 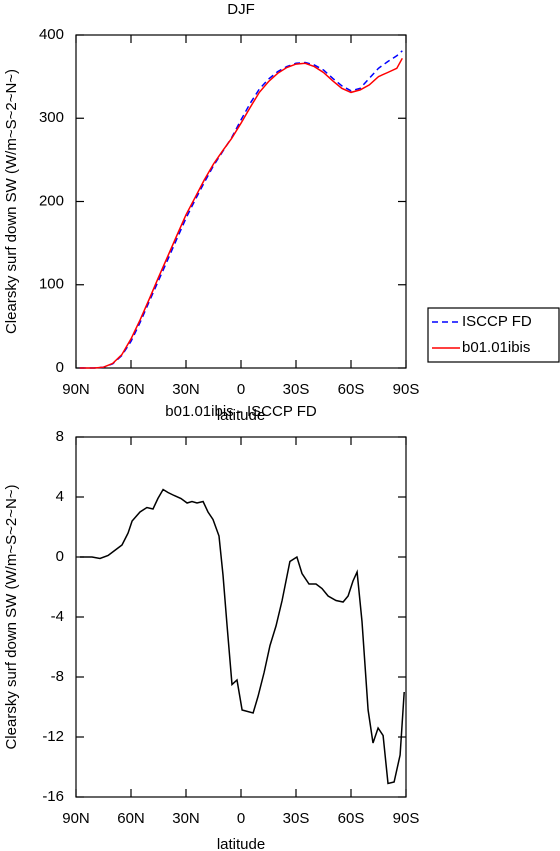 I want to click on y-tick-label: -4, so click(x=57, y=616).